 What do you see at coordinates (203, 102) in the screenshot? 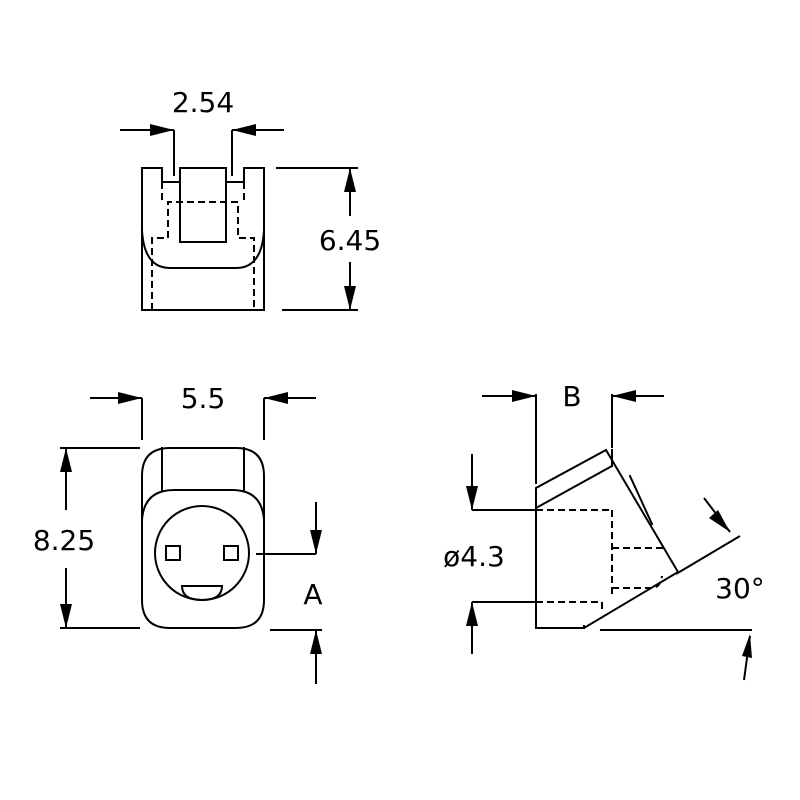
I see `dimension-pitch-label: 2.54` at bounding box center [203, 102].